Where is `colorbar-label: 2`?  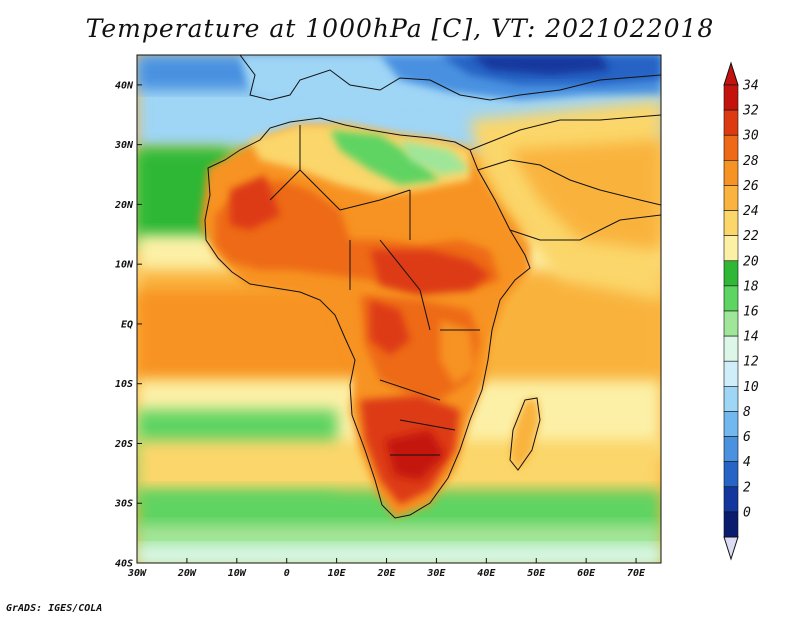
colorbar-label: 2 is located at coordinates (747, 487).